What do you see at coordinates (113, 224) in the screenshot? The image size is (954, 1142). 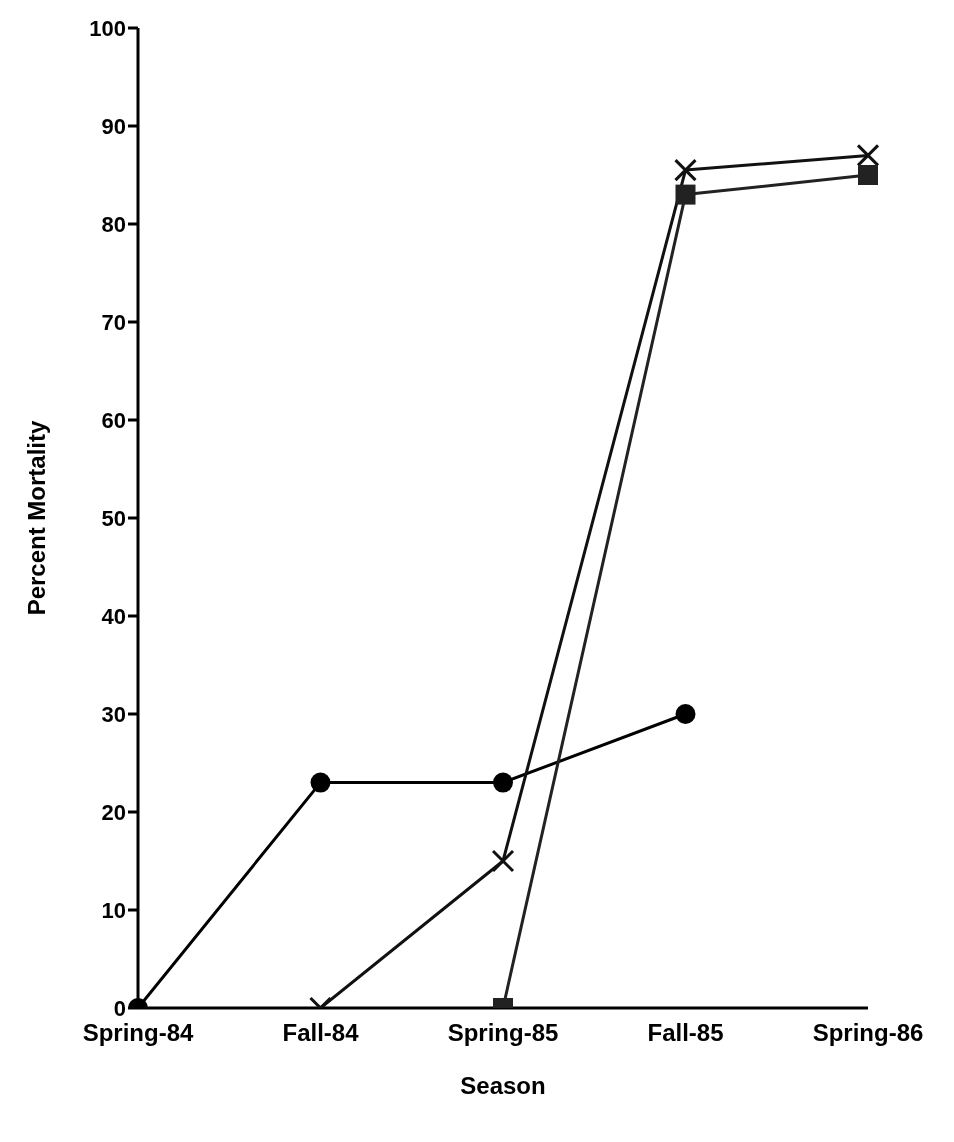 I see `y-tick-label: 80` at bounding box center [113, 224].